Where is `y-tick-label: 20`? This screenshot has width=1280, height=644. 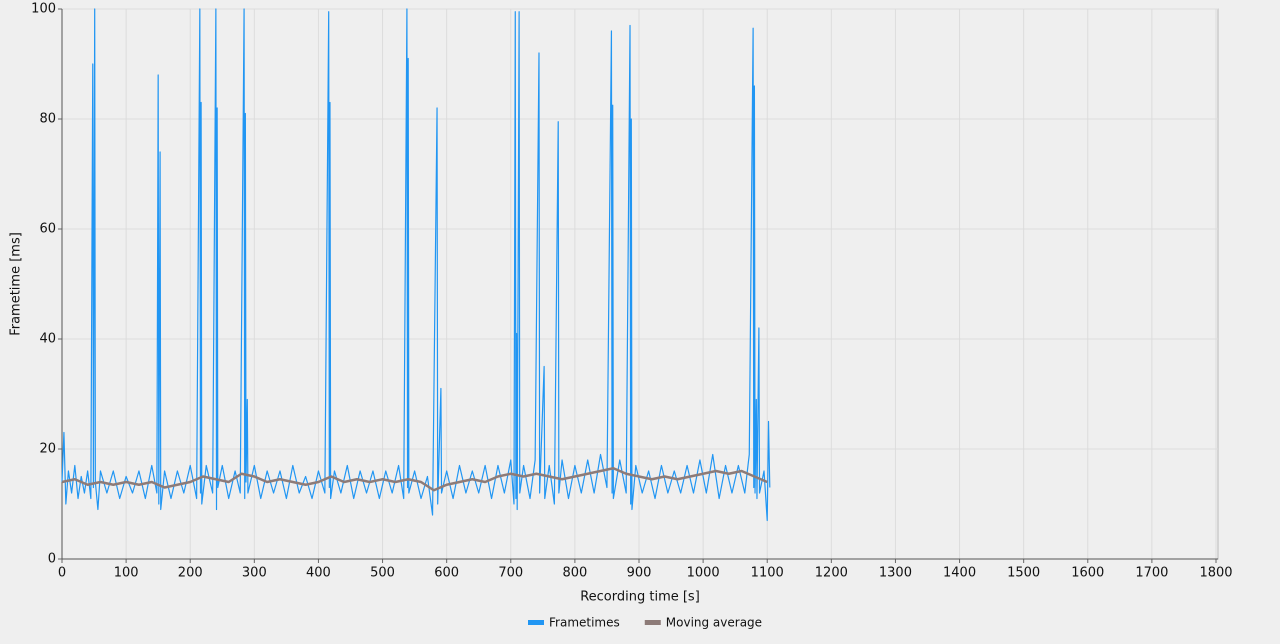
y-tick-label: 20 is located at coordinates (47, 449).